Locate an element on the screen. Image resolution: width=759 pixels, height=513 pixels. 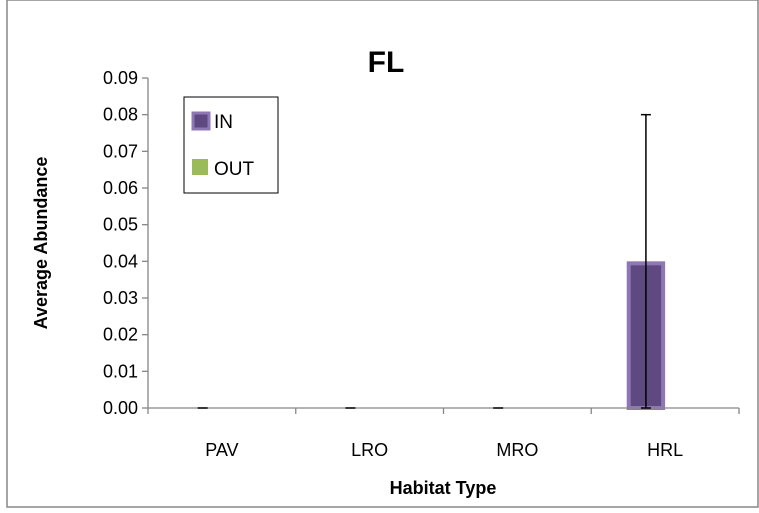
legend-swatch-in is located at coordinates (201, 121).